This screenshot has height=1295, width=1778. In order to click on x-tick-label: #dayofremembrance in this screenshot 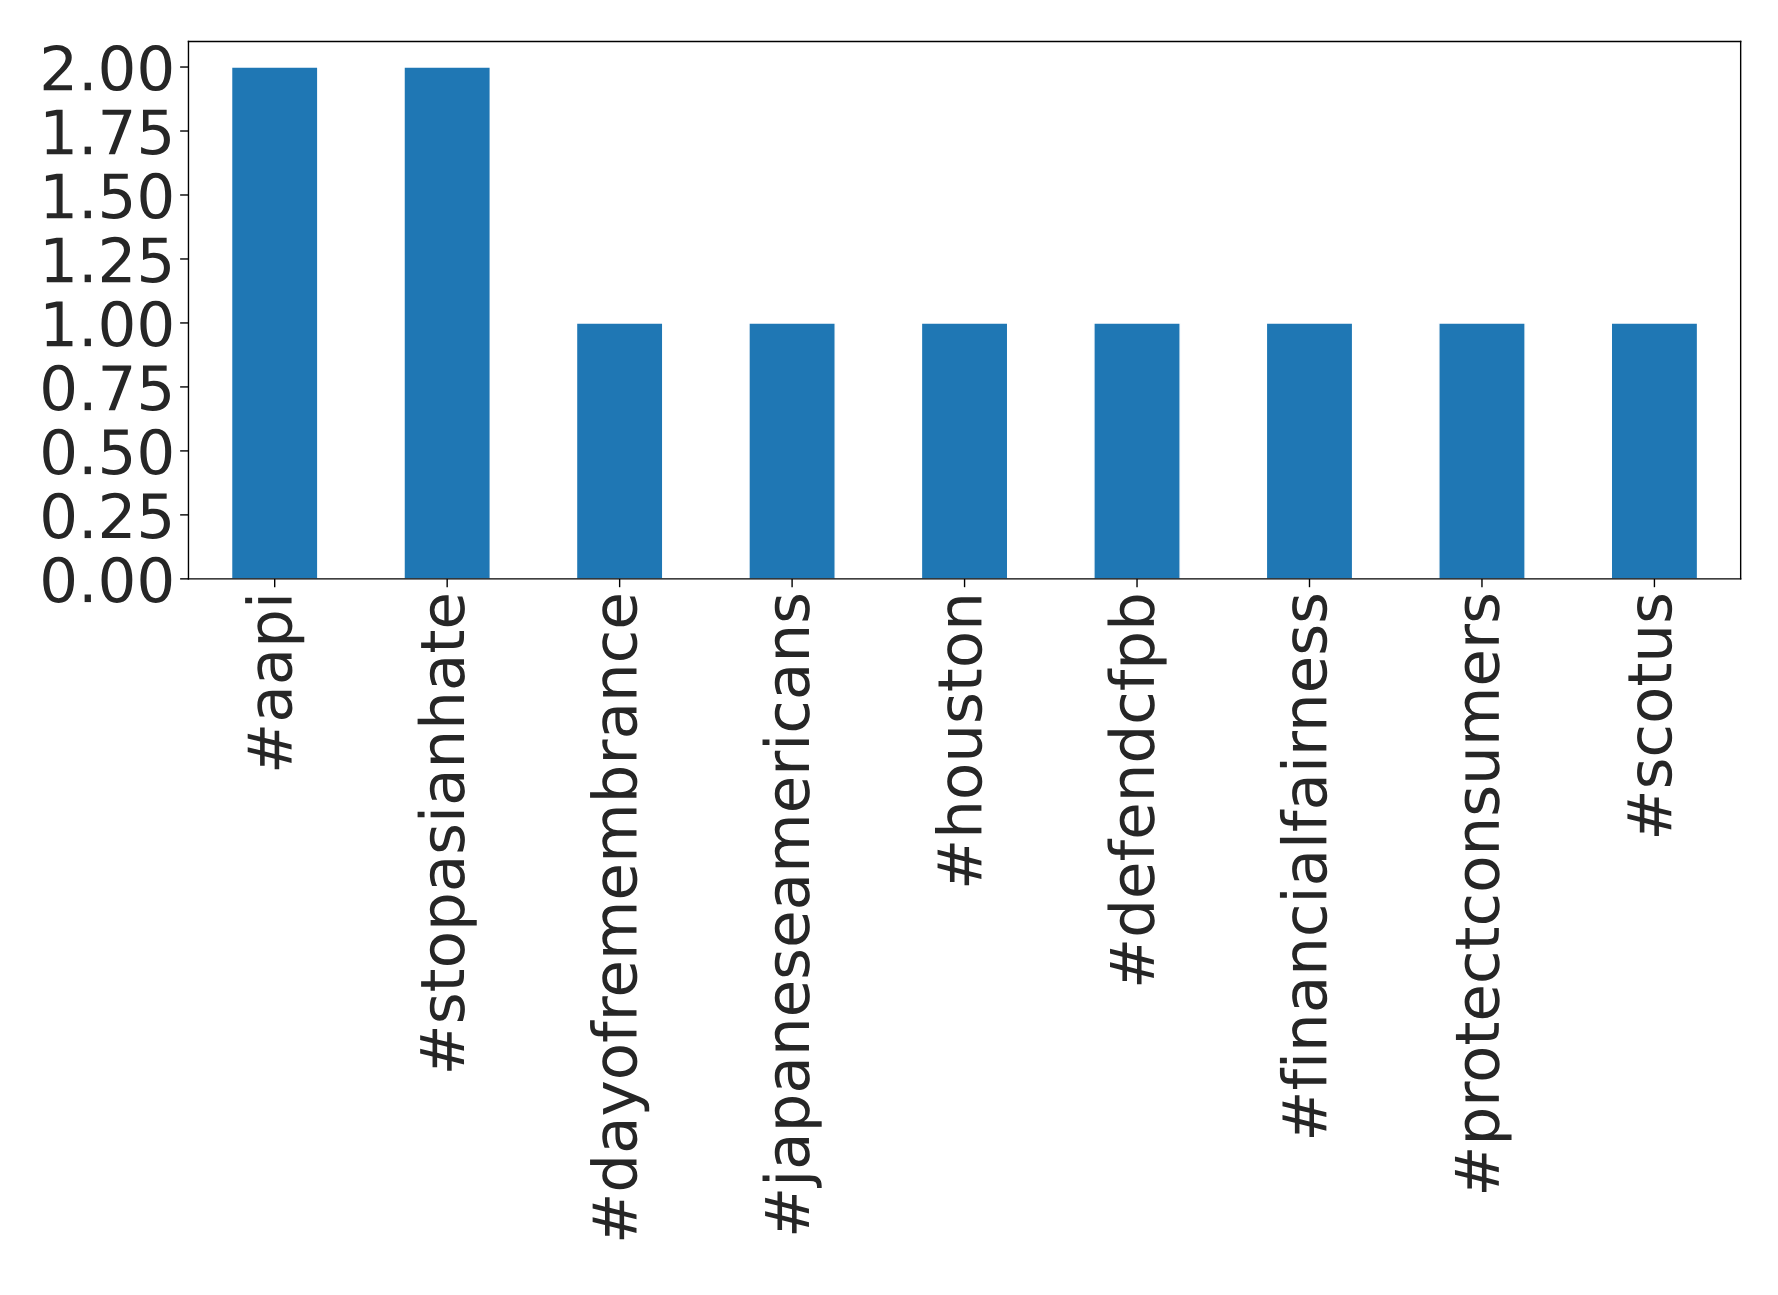, I will do `click(620, 917)`.